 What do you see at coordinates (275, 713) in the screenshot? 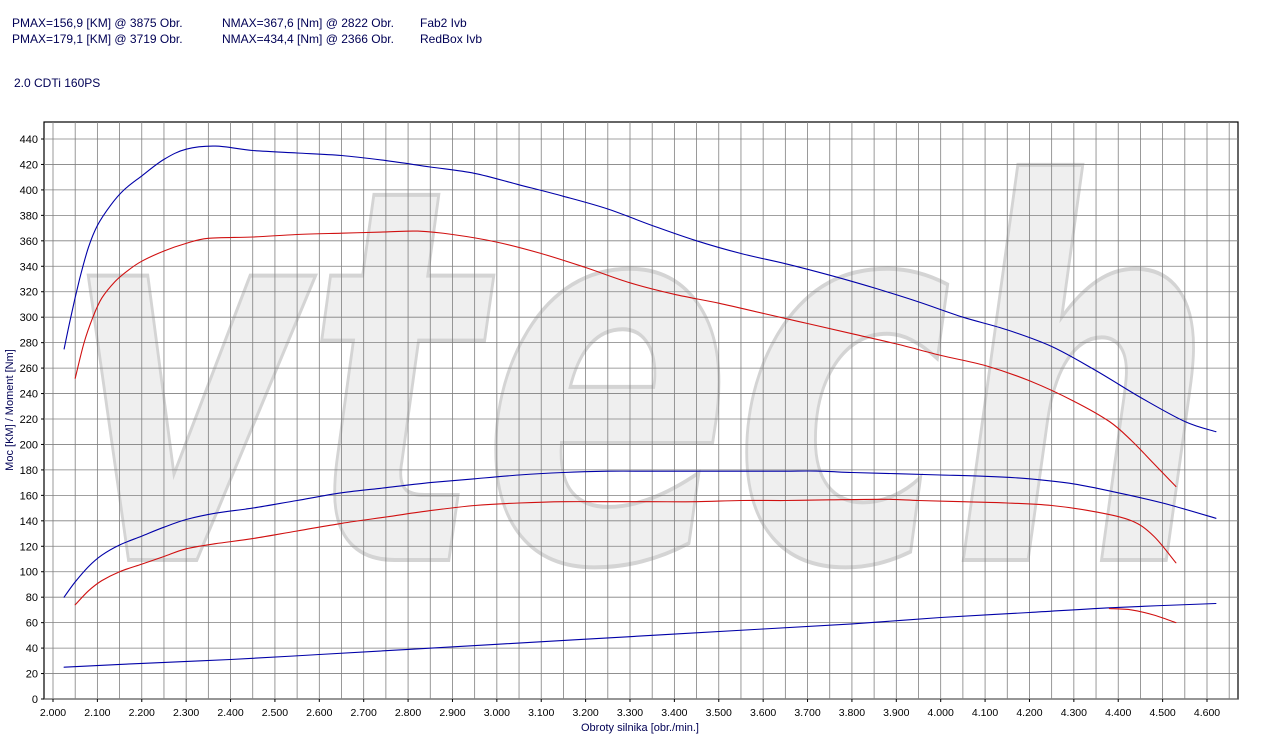
I see `x-tick-label: 2.500` at bounding box center [275, 713].